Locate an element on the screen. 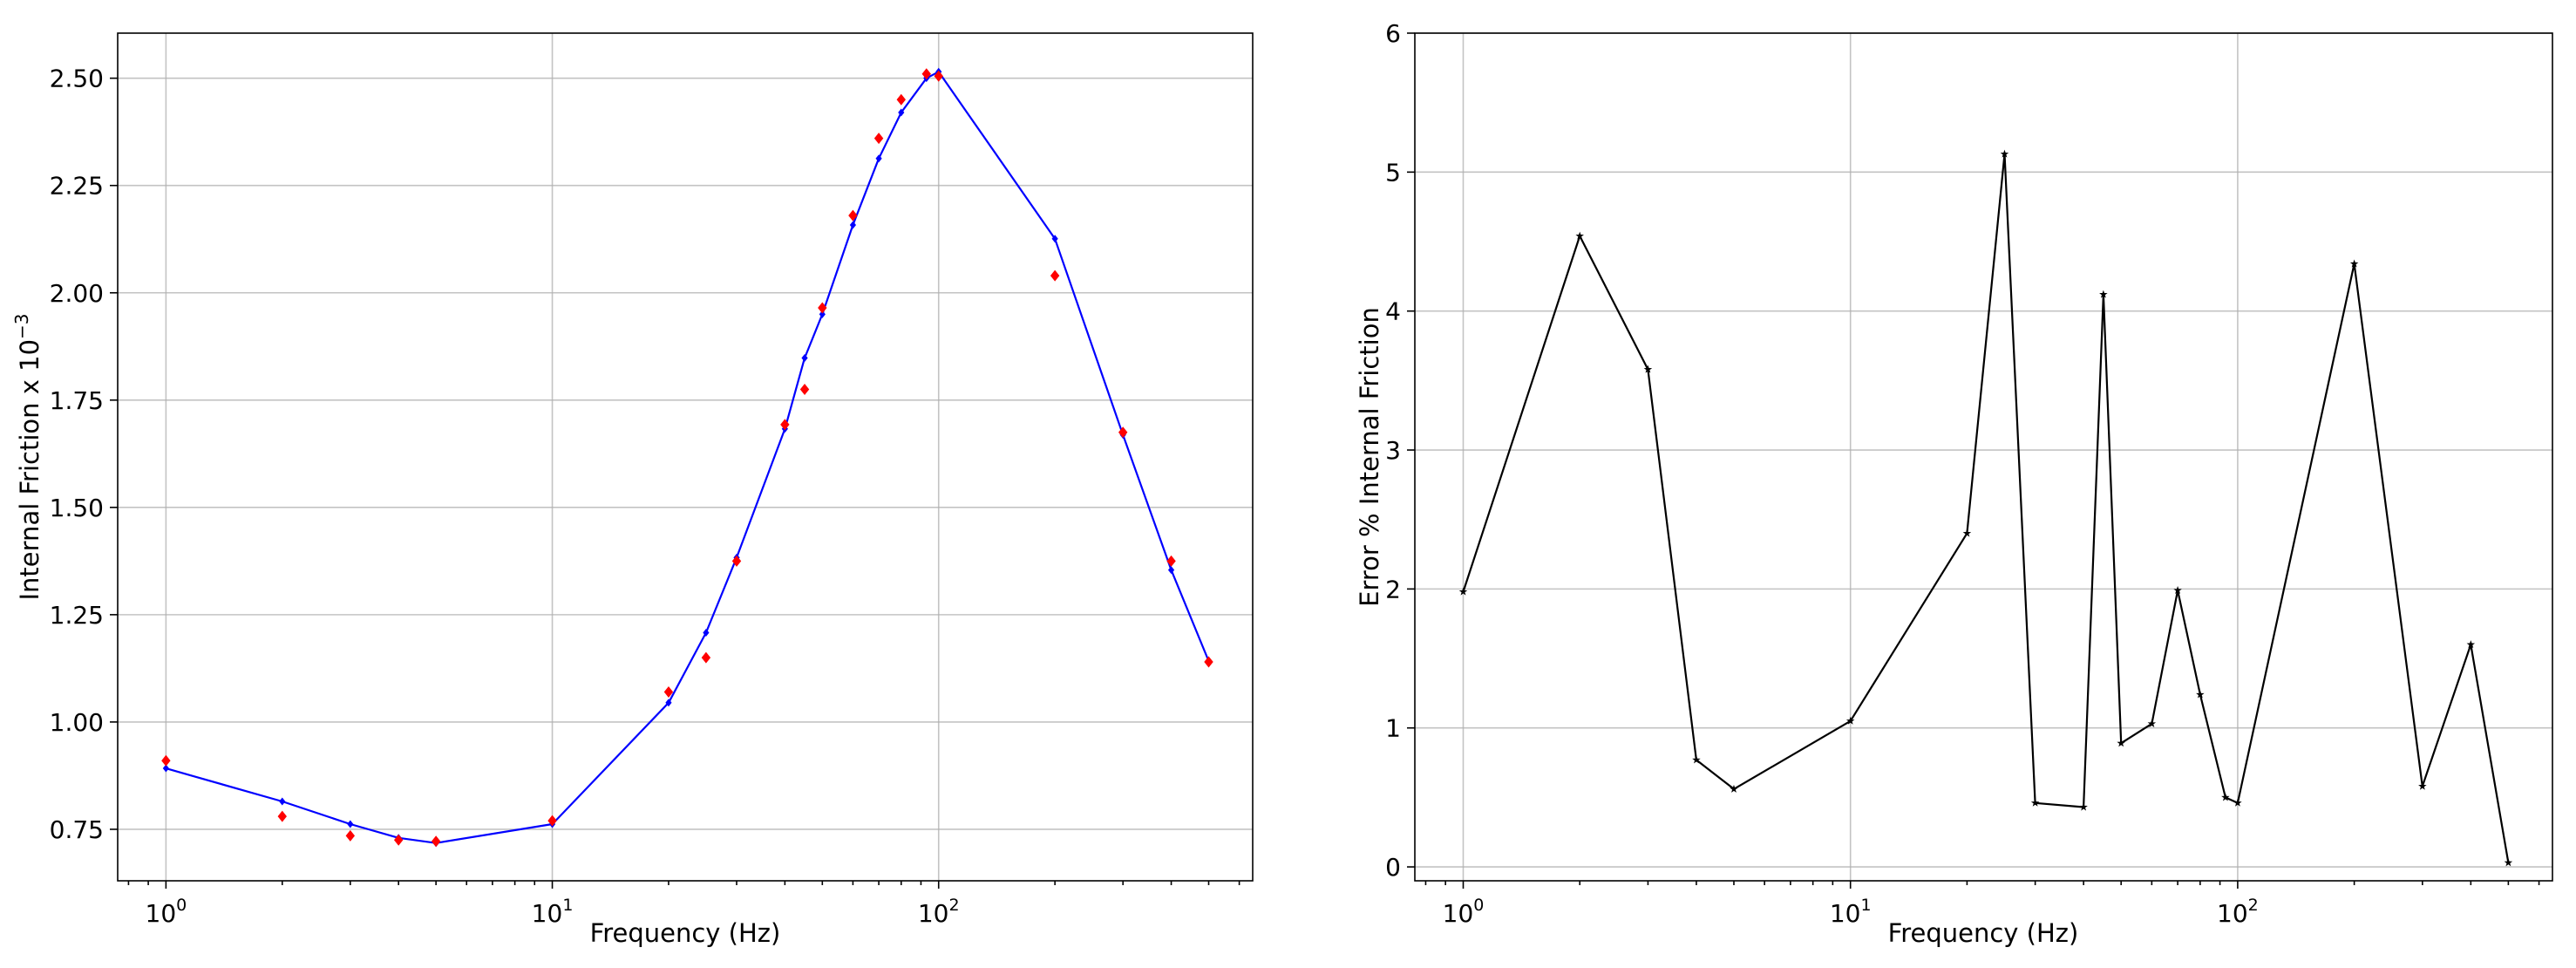  y-tick-label: 2.25 is located at coordinates (77, 186).